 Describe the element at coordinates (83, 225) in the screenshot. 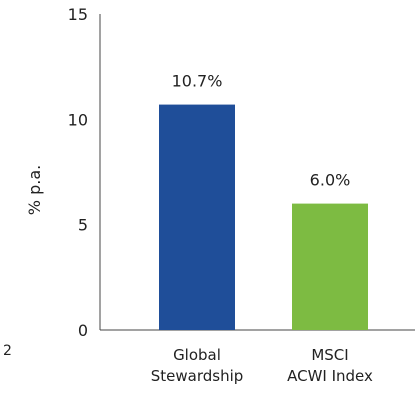

I see `y-tick-label: 5` at that location.